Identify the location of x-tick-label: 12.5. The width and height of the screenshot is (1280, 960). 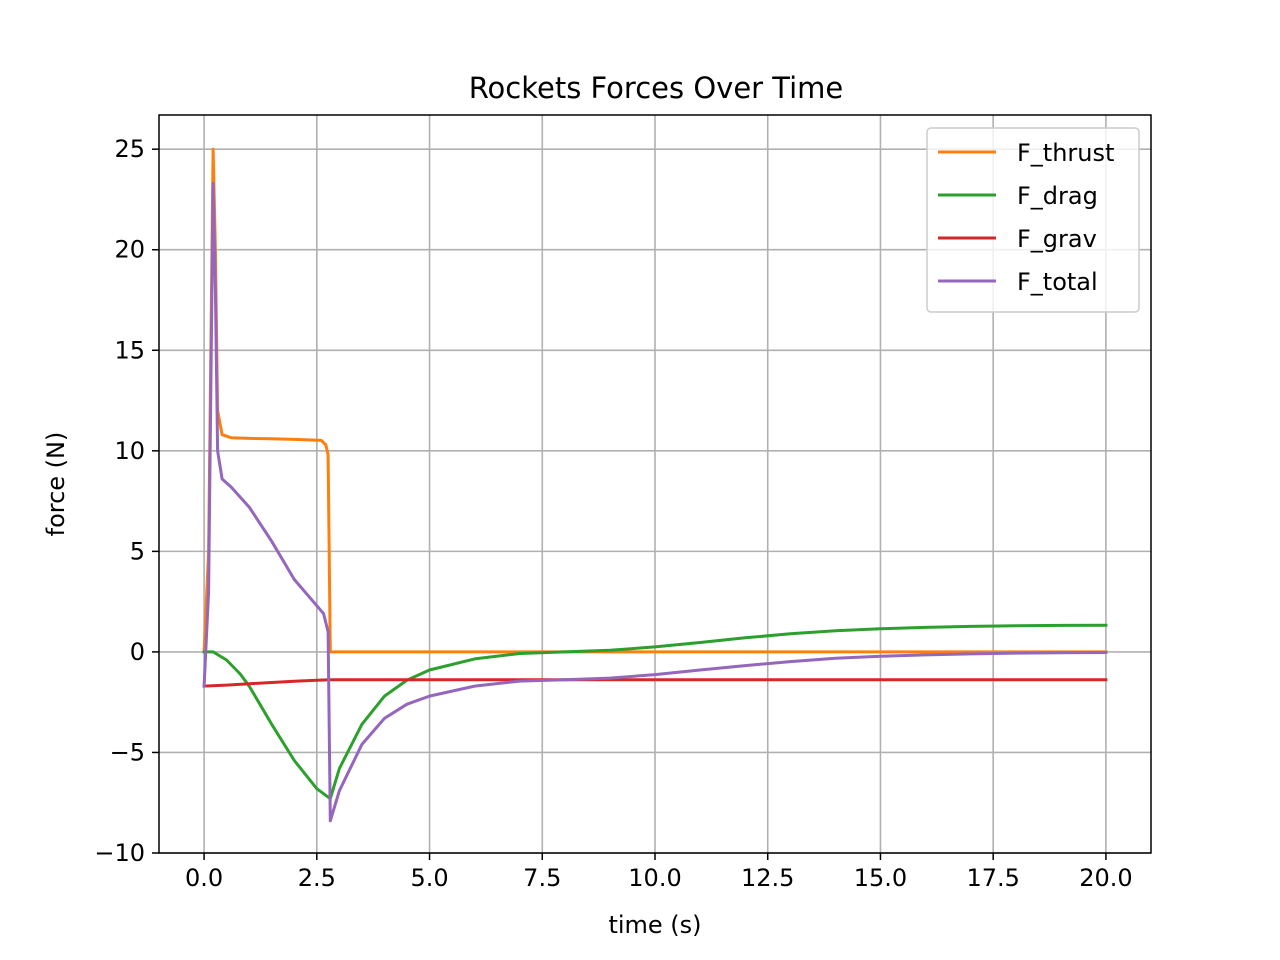
(767, 878).